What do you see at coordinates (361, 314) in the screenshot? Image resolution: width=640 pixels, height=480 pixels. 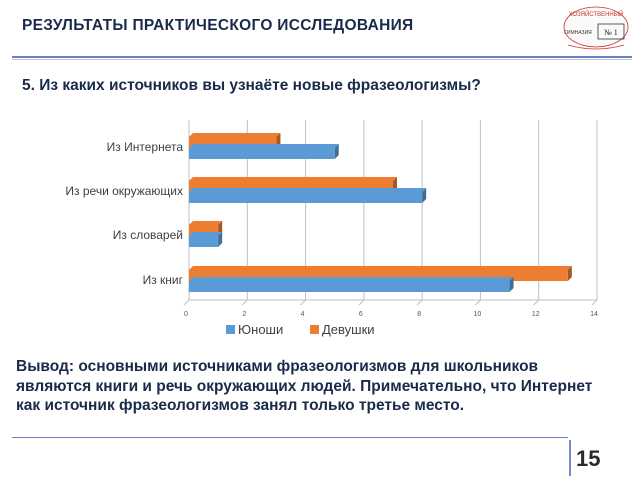 I see `x-tick-label-3: 6` at bounding box center [361, 314].